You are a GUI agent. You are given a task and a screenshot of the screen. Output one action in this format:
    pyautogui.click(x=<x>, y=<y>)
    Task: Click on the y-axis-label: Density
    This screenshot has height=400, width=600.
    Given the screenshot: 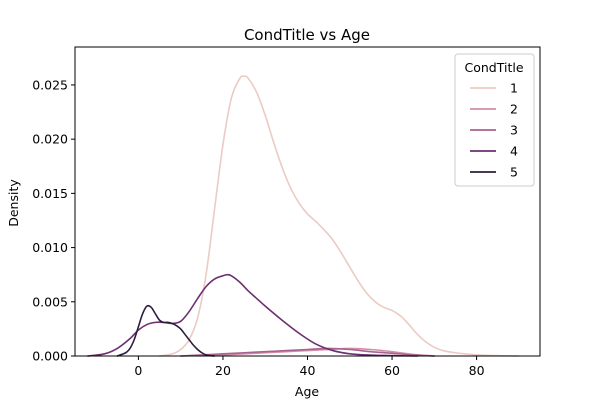 What is the action you would take?
    pyautogui.click(x=13, y=203)
    